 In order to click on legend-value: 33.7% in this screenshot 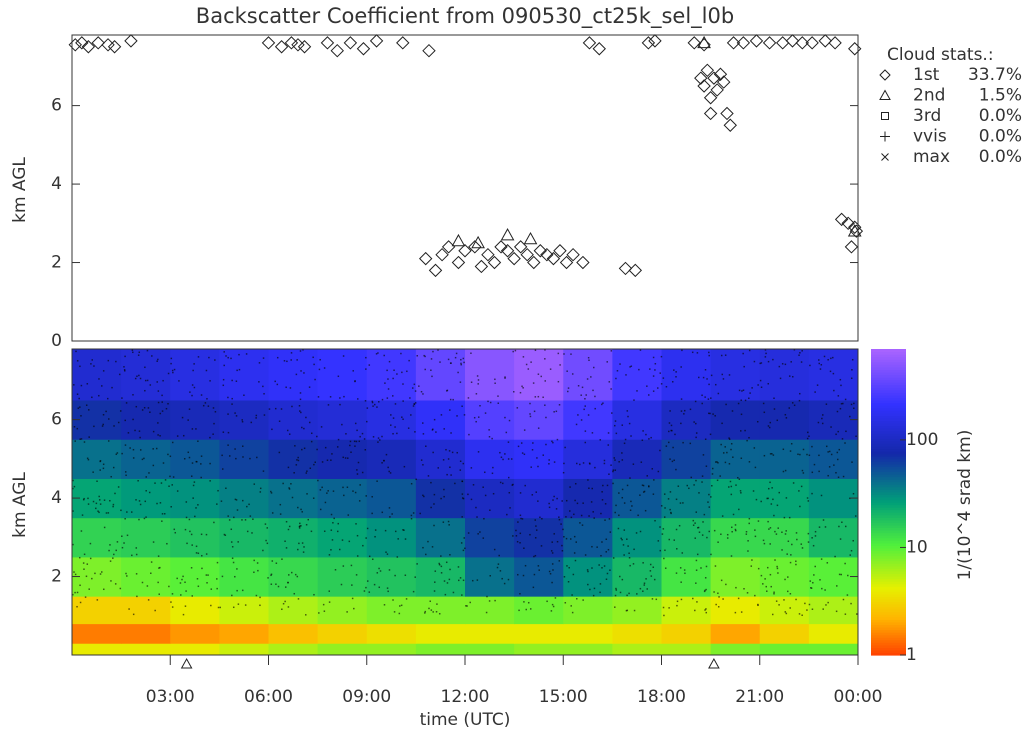, I will do `click(995, 75)`.